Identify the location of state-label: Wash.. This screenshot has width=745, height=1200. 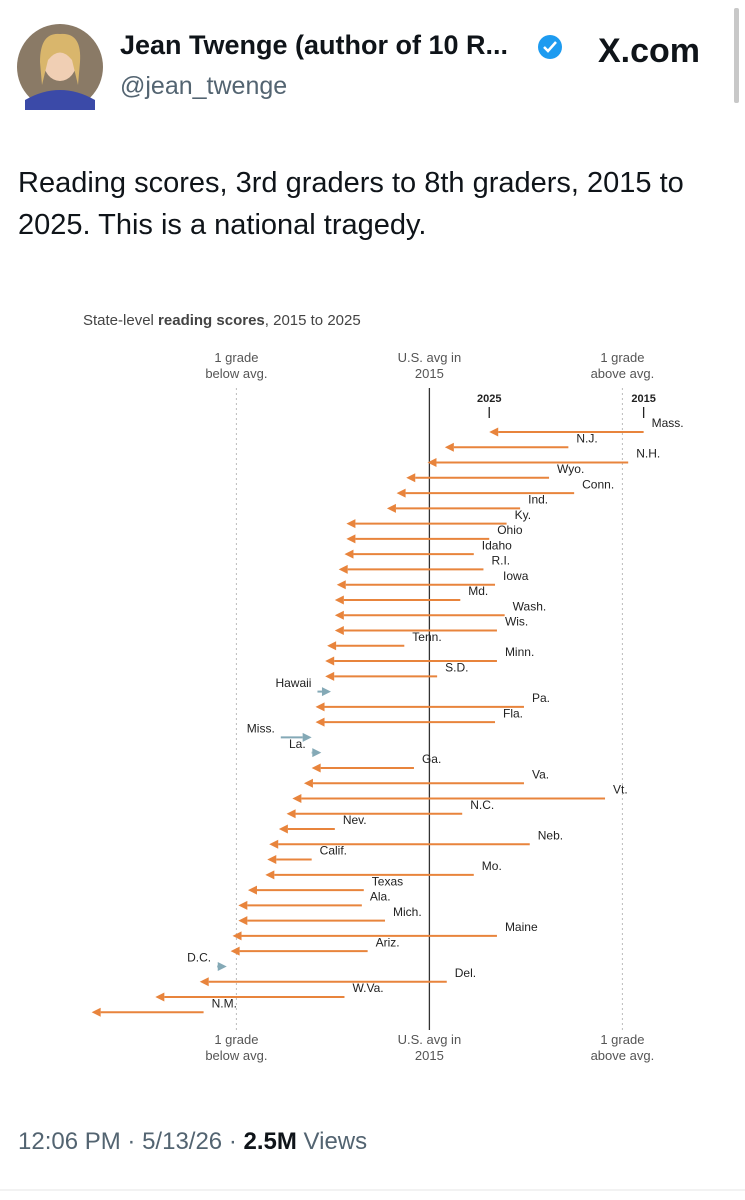
(530, 606).